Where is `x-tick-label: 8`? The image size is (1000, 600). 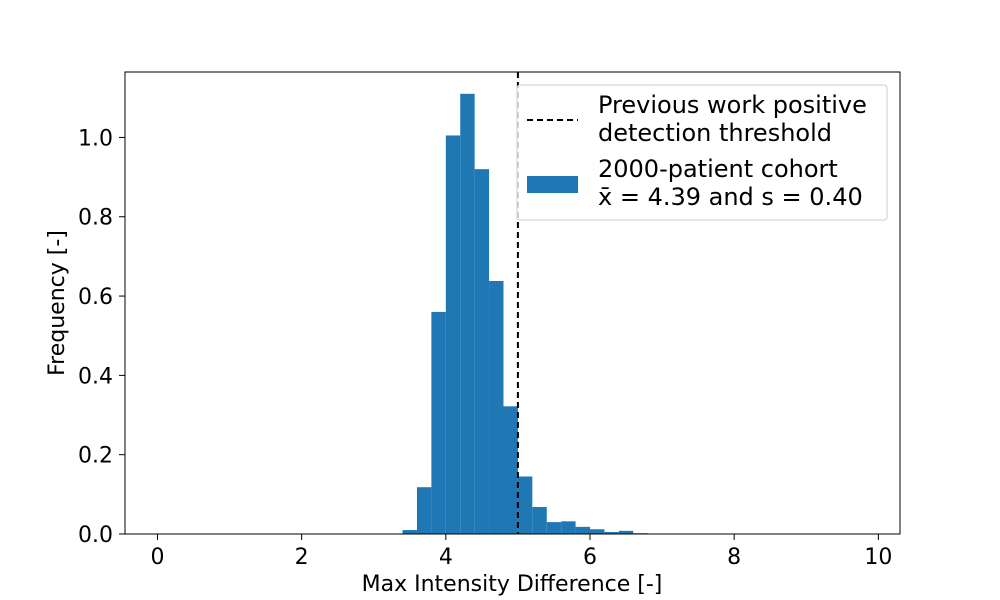
x-tick-label: 8 is located at coordinates (734, 557).